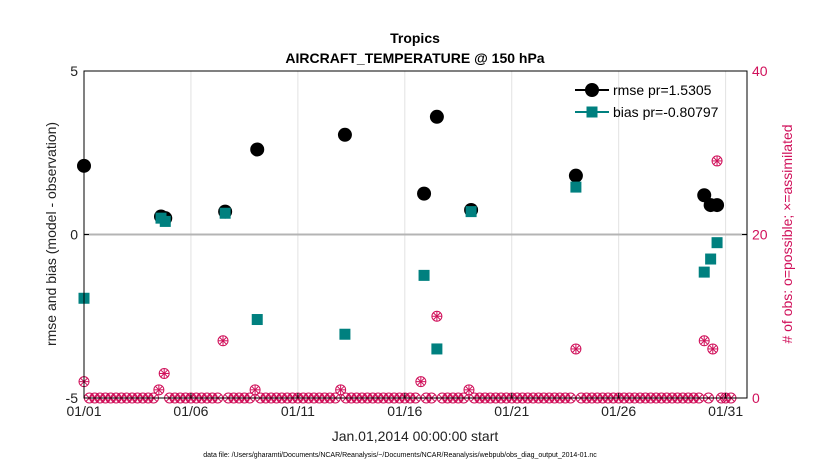 Image resolution: width=830 pixels, height=470 pixels. Describe the element at coordinates (404, 411) in the screenshot. I see `x-tick-label: 01/16` at that location.